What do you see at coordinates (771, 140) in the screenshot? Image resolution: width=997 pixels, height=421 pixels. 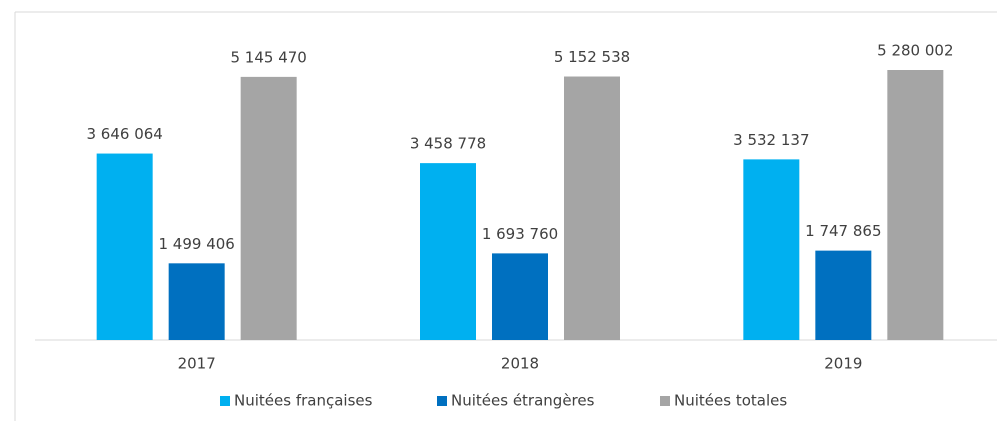 I see `data-label: 3 532 137` at bounding box center [771, 140].